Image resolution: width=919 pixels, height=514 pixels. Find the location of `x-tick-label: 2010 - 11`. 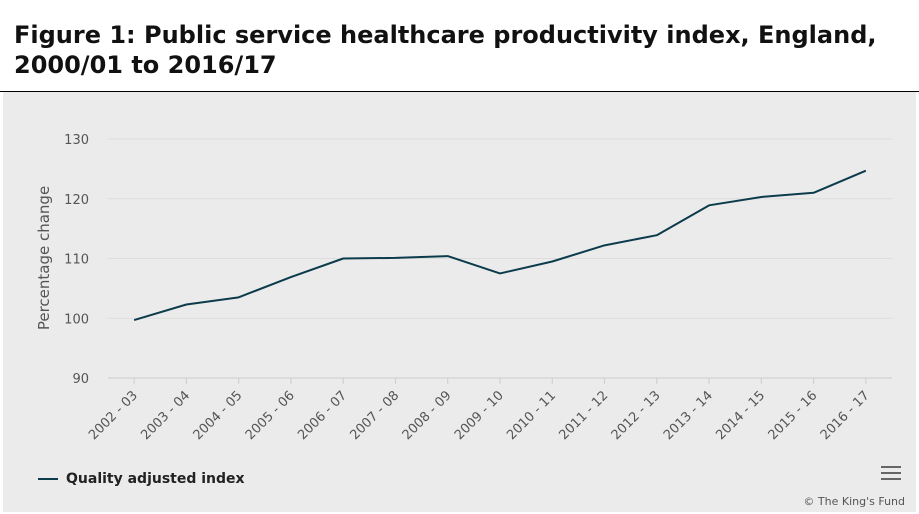

x-tick-label: 2010 - 11 is located at coordinates (531, 415).